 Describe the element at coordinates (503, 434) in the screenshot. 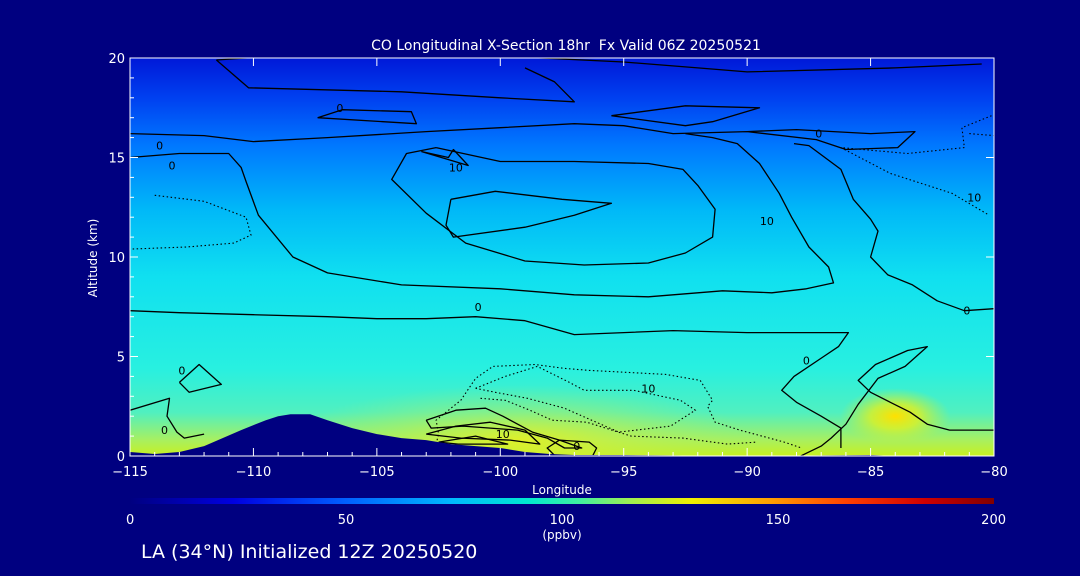

I see `contour-label-13: 10` at that location.